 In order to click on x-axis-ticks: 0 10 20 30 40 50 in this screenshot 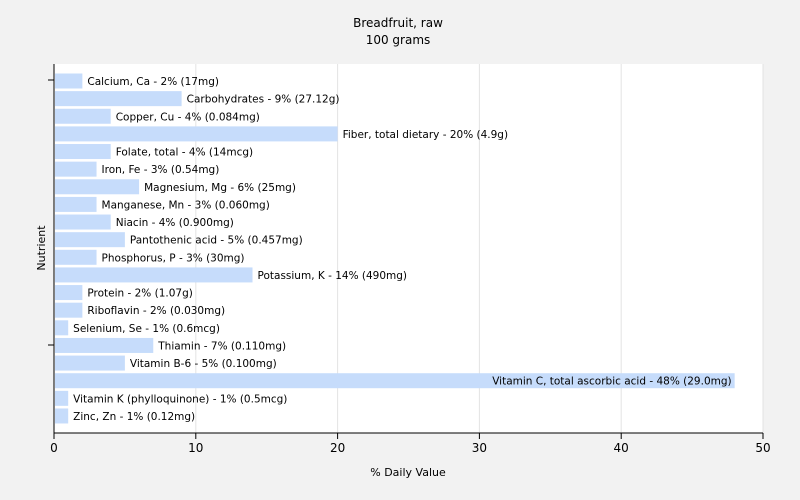, I will do `click(410, 444)`.